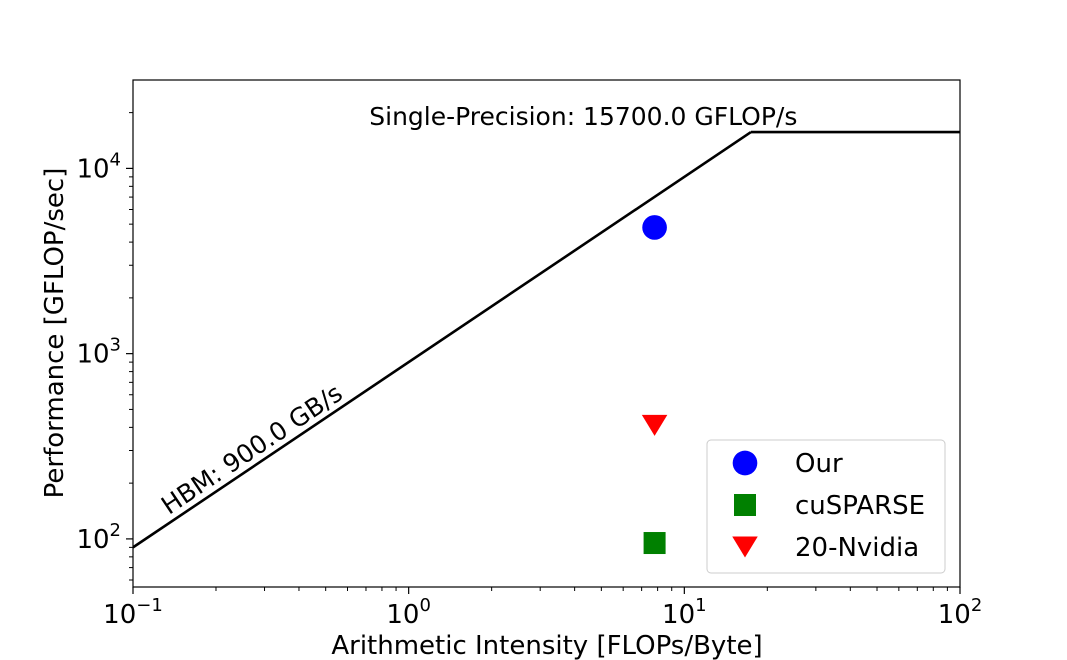 The image size is (1067, 660). I want to click on data-point-20-nvidia, so click(654, 425).